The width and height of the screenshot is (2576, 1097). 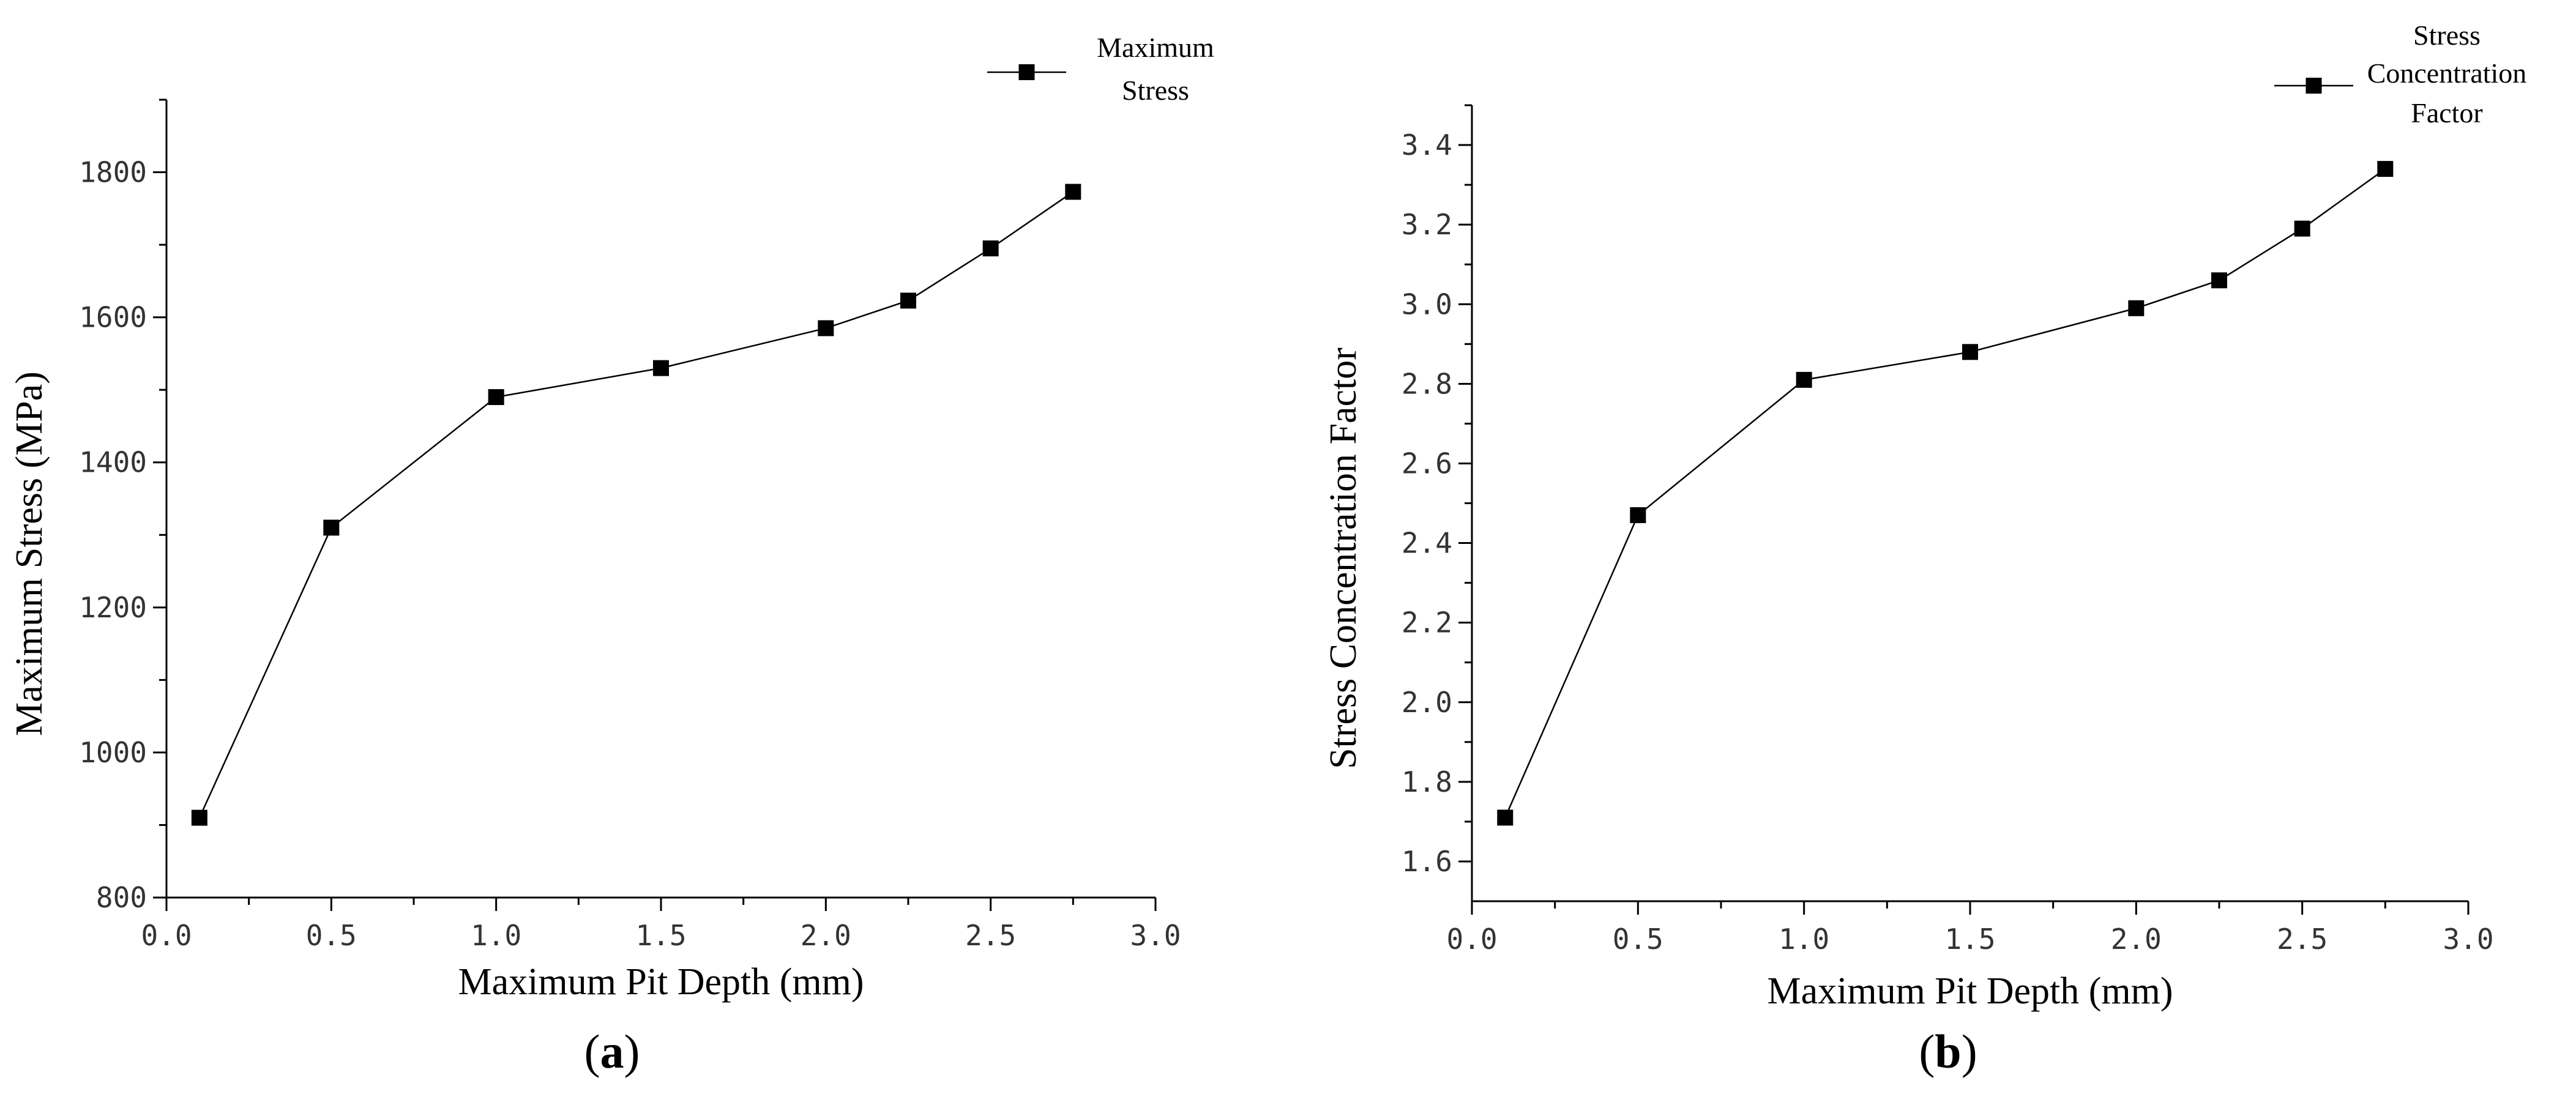 I want to click on y-tick-label: 1.8, so click(x=1427, y=781).